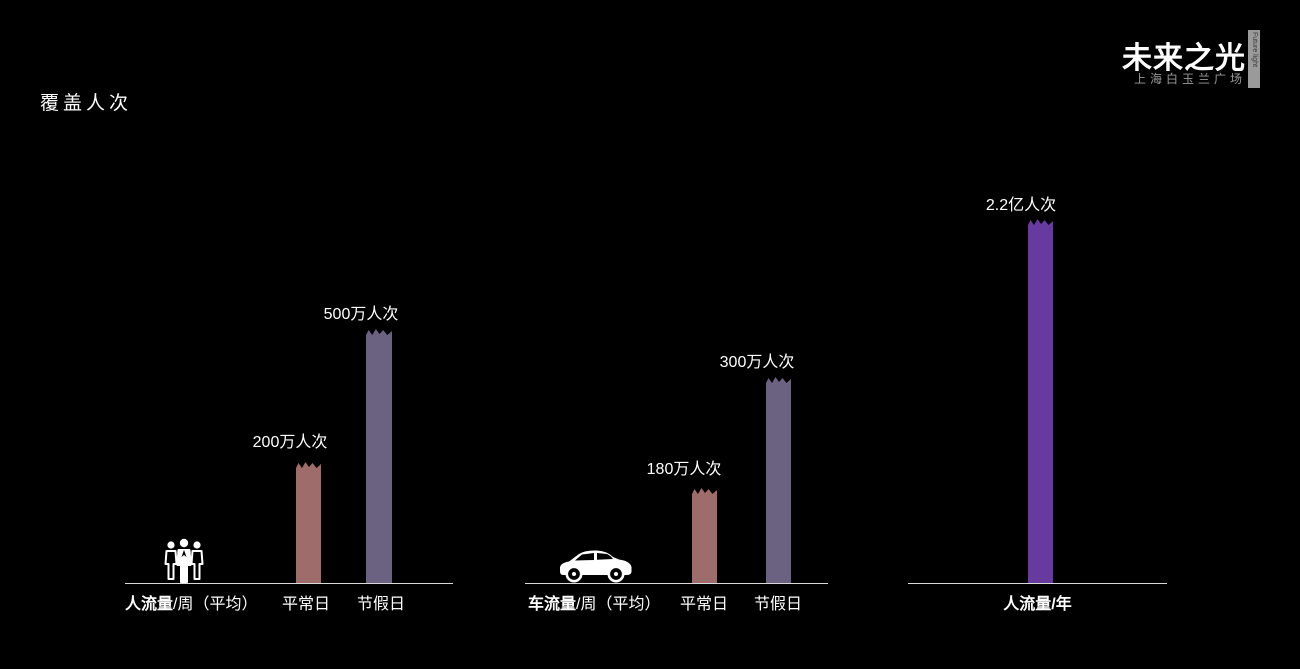 The width and height of the screenshot is (1300, 669). I want to click on bar-value-car-holiday: 300万人次, so click(757, 362).